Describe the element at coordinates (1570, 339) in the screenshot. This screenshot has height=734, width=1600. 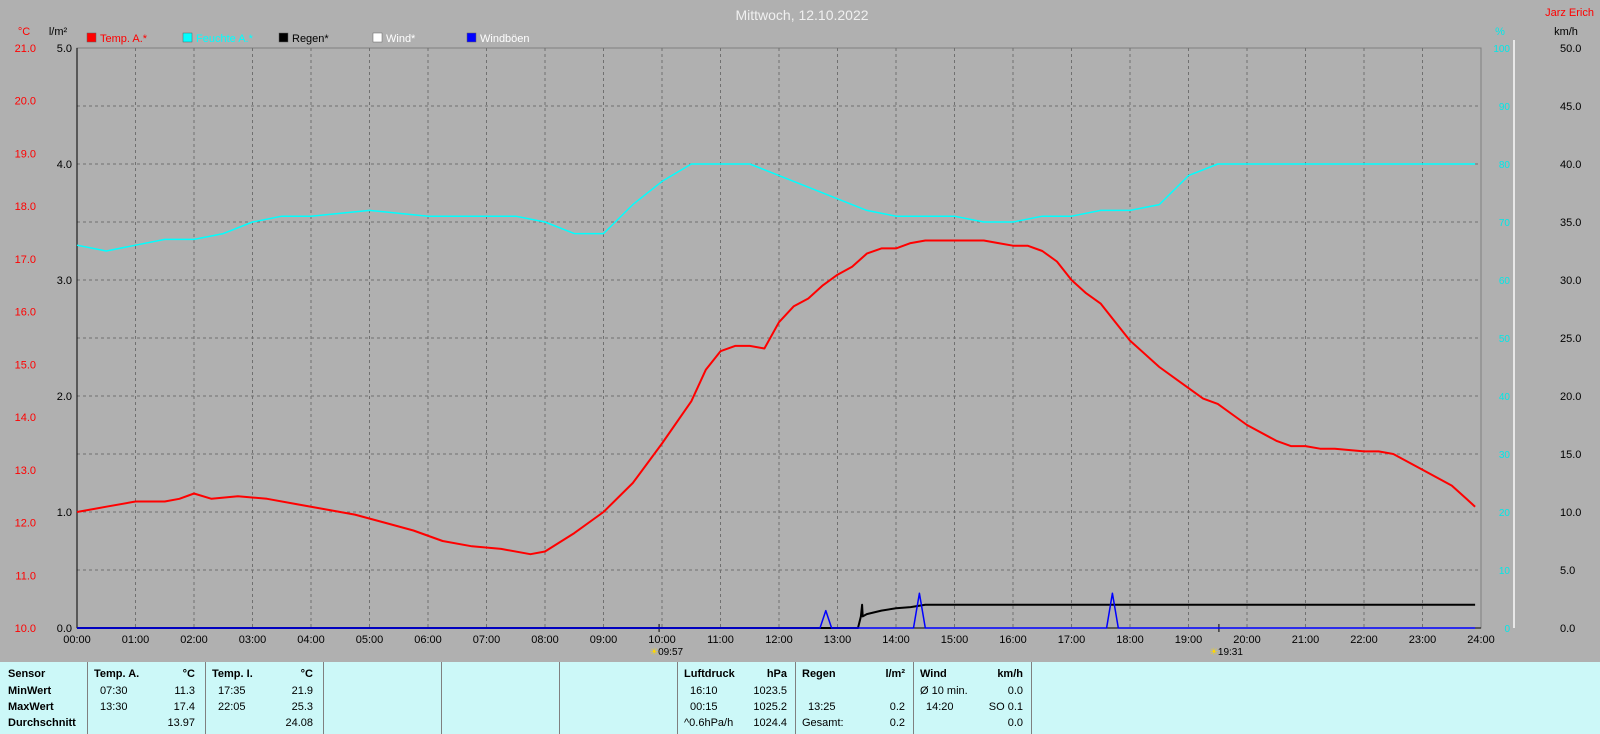
I see `wind-axis-tick-label: 25.0` at that location.